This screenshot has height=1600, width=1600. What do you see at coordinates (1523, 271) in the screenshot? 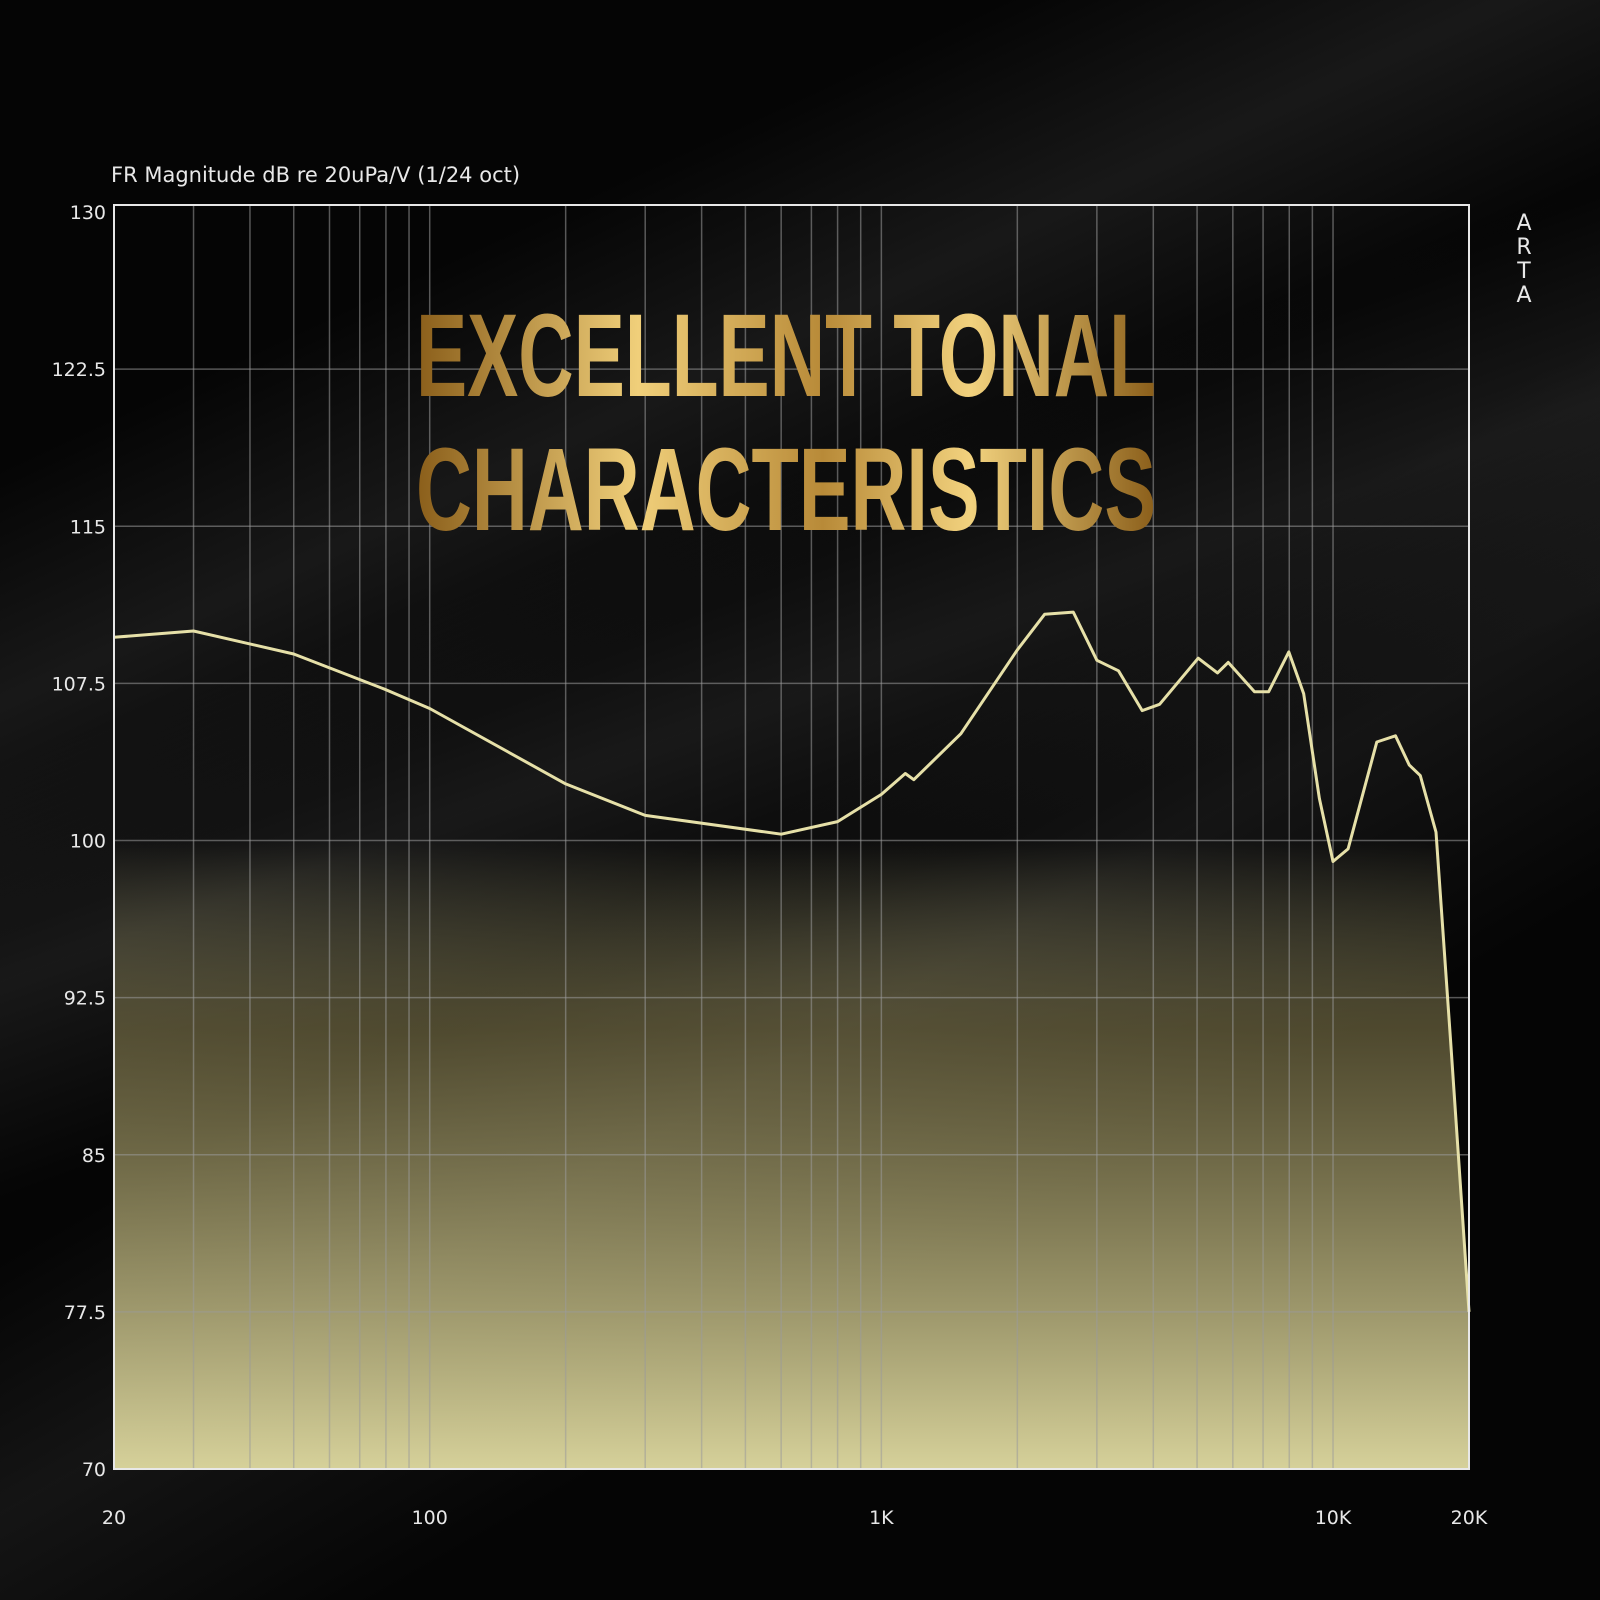
I see `watermark-letter: T` at bounding box center [1523, 271].